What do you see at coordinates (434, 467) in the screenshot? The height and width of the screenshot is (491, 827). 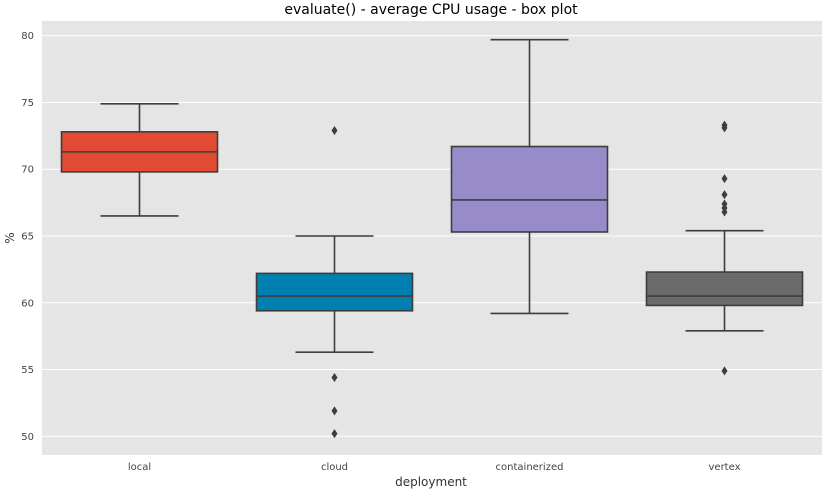 I see `x-tick-labels: local cloud containerized vertex` at bounding box center [434, 467].